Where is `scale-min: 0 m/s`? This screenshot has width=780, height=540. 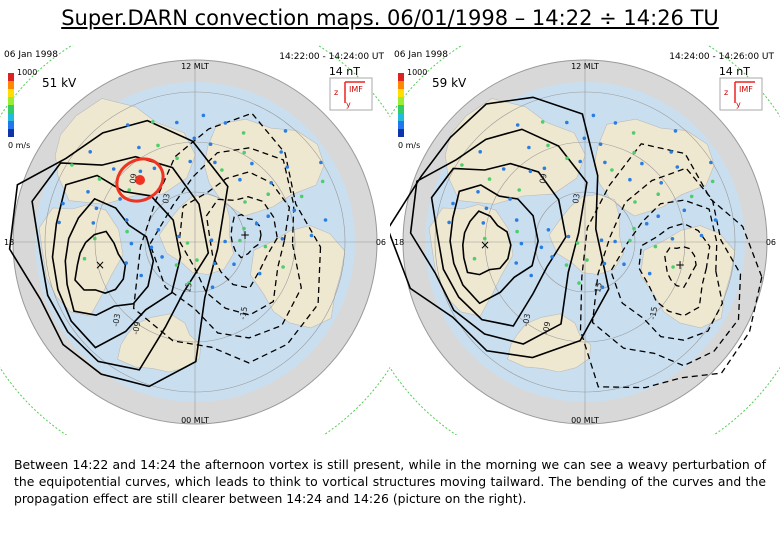
scale-min: 0 m/s is located at coordinates (19, 145).